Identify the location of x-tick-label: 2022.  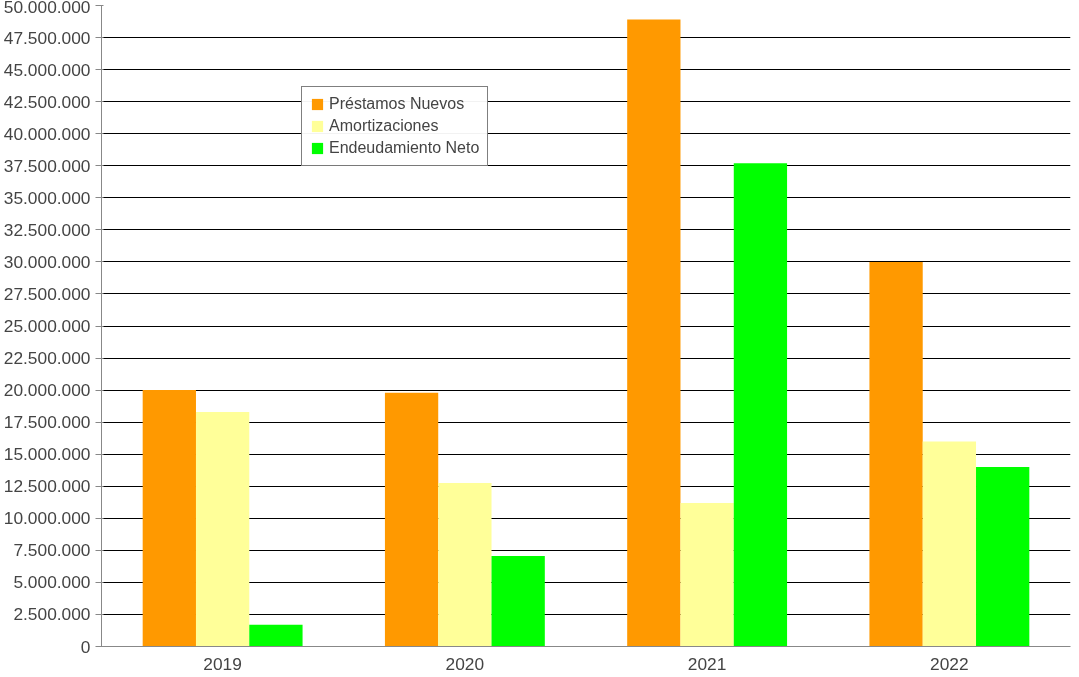
(949, 663).